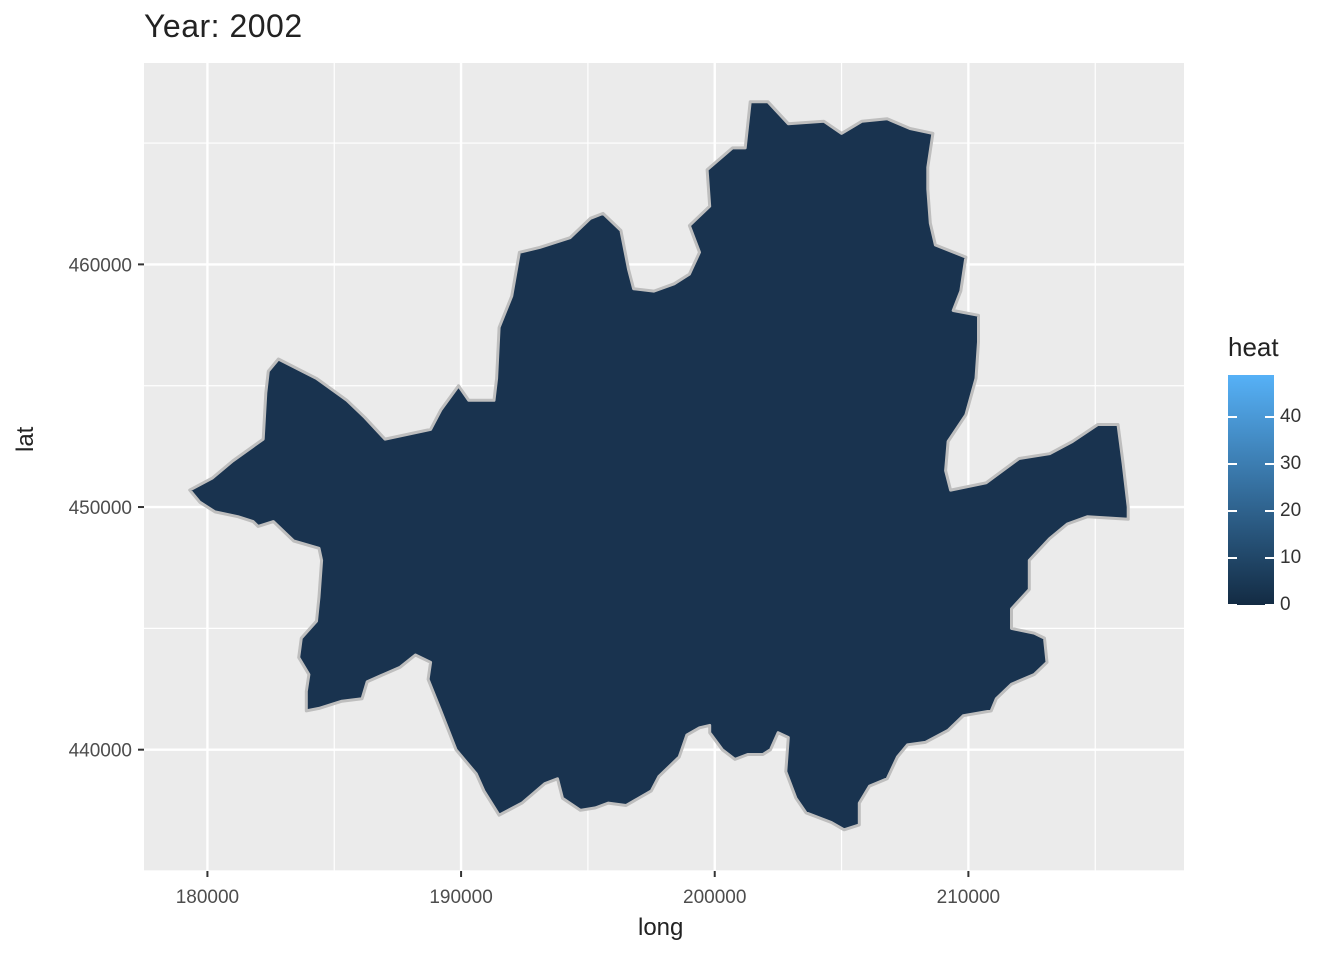 The width and height of the screenshot is (1344, 960). What do you see at coordinates (223, 26) in the screenshot?
I see `plot-title: Year: 2002` at bounding box center [223, 26].